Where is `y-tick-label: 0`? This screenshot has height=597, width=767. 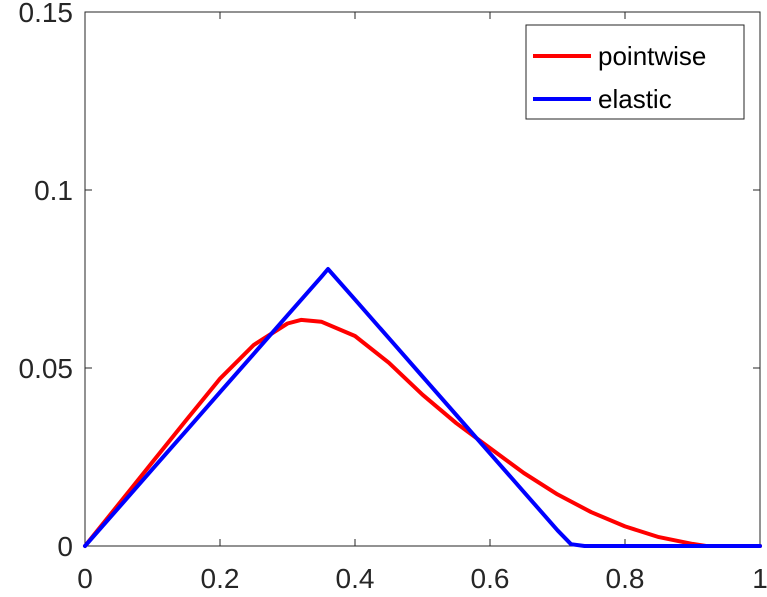 y-tick-label: 0 is located at coordinates (65, 546).